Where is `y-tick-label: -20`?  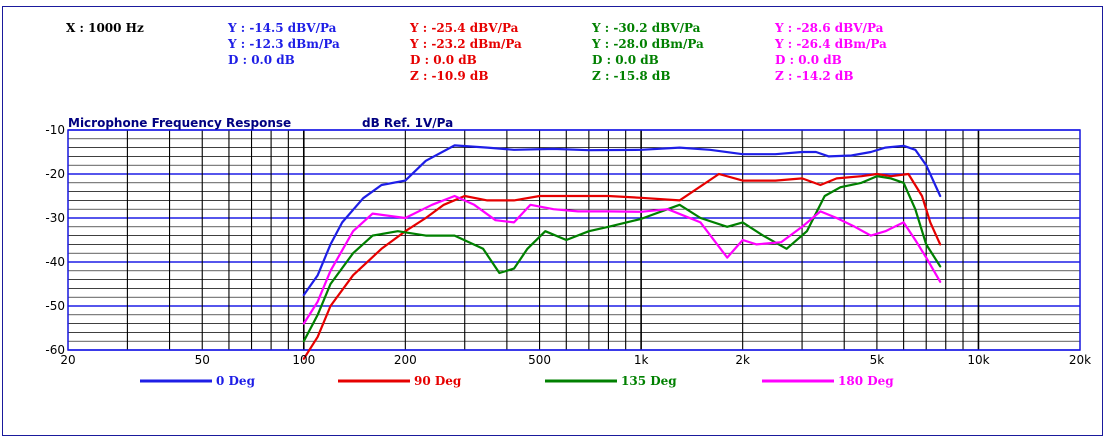 y-tick-label: -20 is located at coordinates (55, 174).